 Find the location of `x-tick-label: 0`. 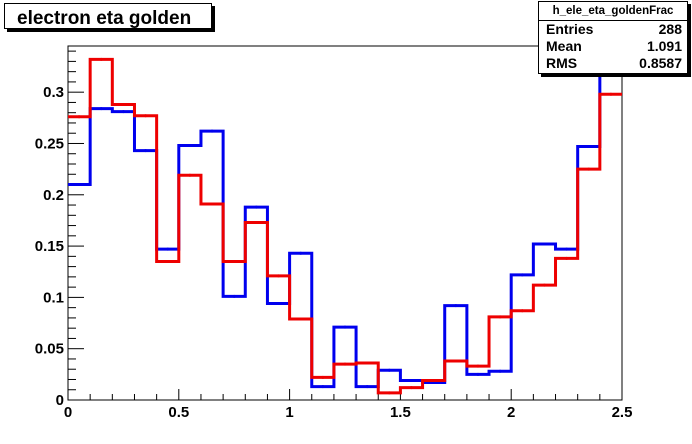

x-tick-label: 0 is located at coordinates (68, 412).